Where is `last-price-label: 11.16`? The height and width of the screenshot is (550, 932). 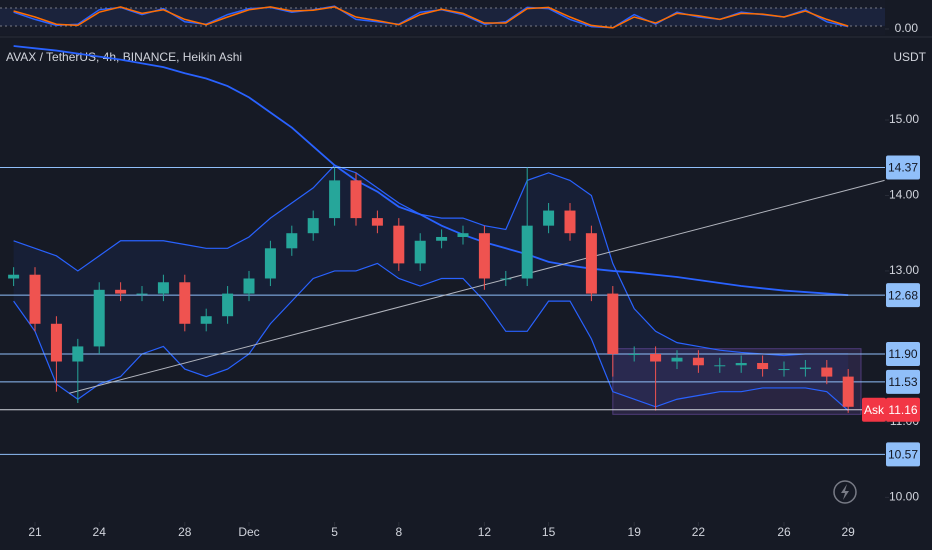 last-price-label: 11.16 is located at coordinates (902, 410).